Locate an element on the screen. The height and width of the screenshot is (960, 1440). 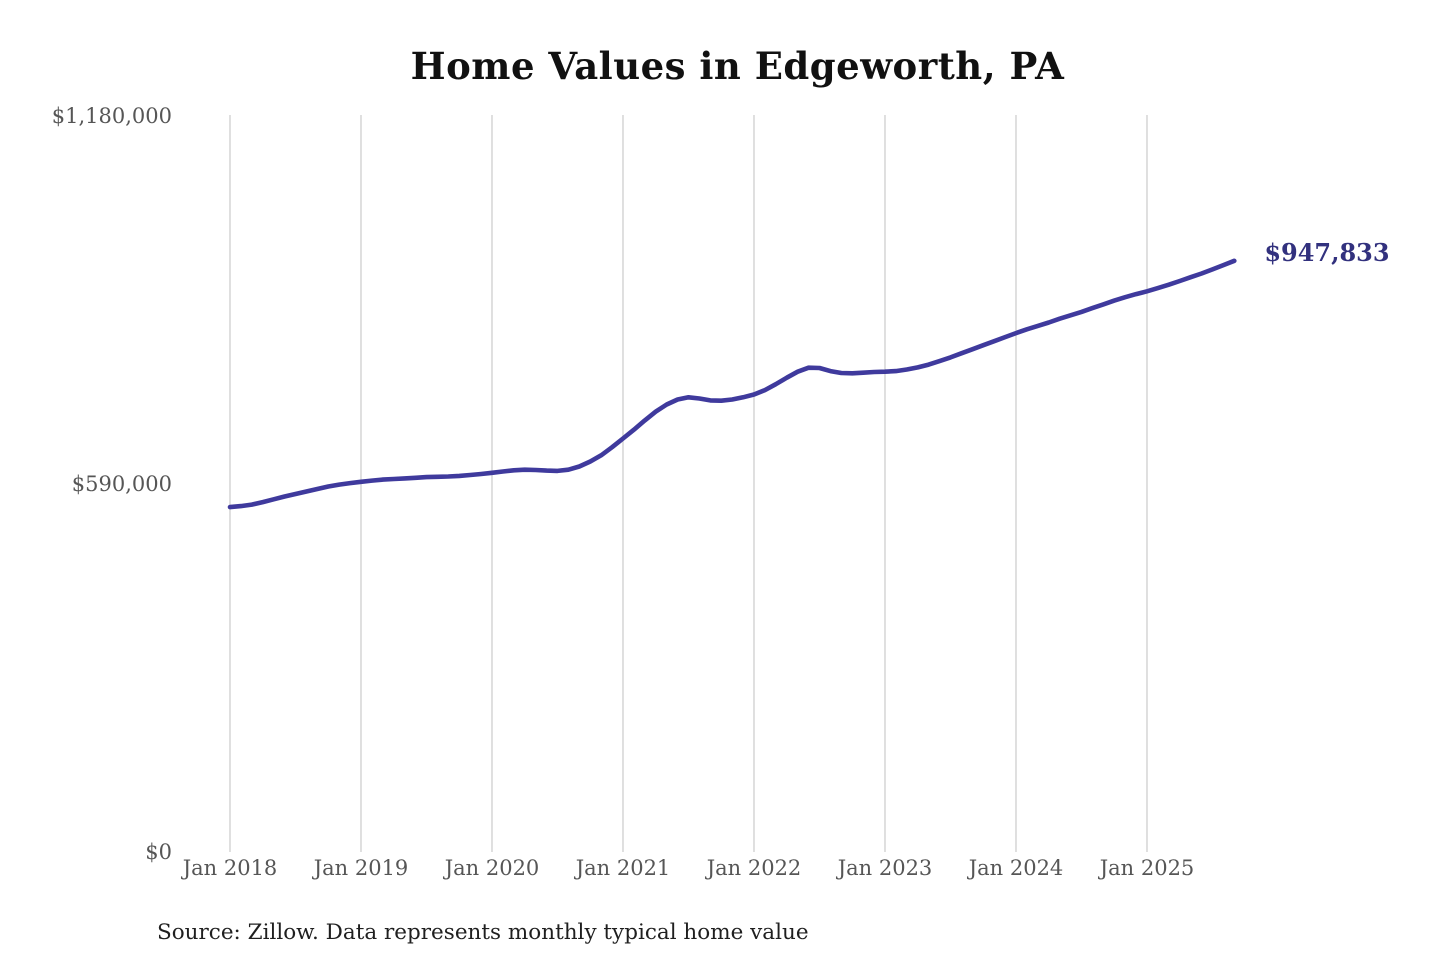
x-tick-jan-2022: Jan 2022 is located at coordinates (754, 868).